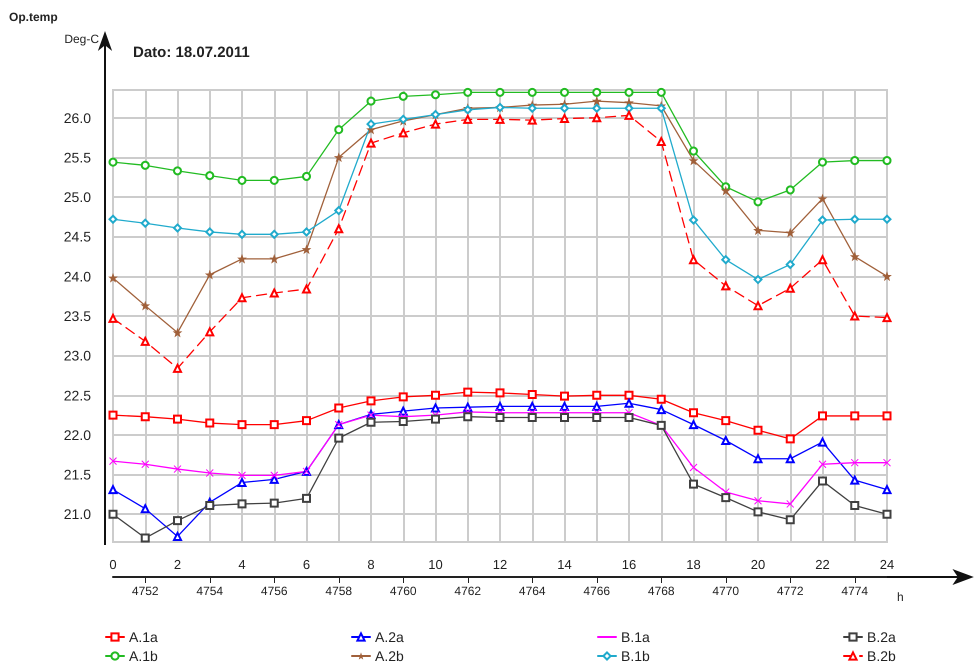  I want to click on legend-label: B.2b, so click(881, 656).